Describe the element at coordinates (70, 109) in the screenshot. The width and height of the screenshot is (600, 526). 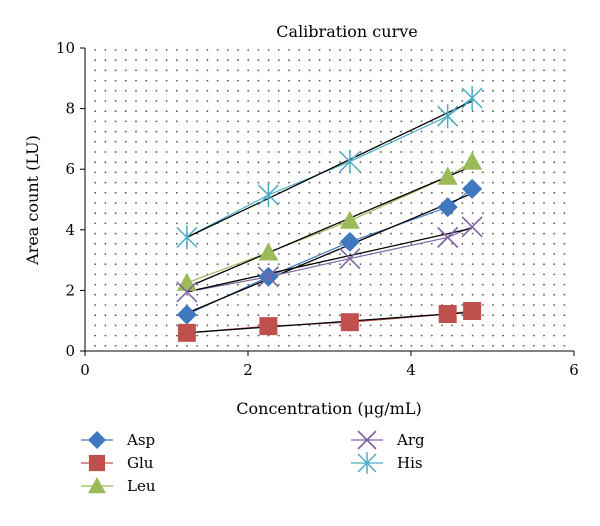
I see `y-tick-label: 8` at that location.